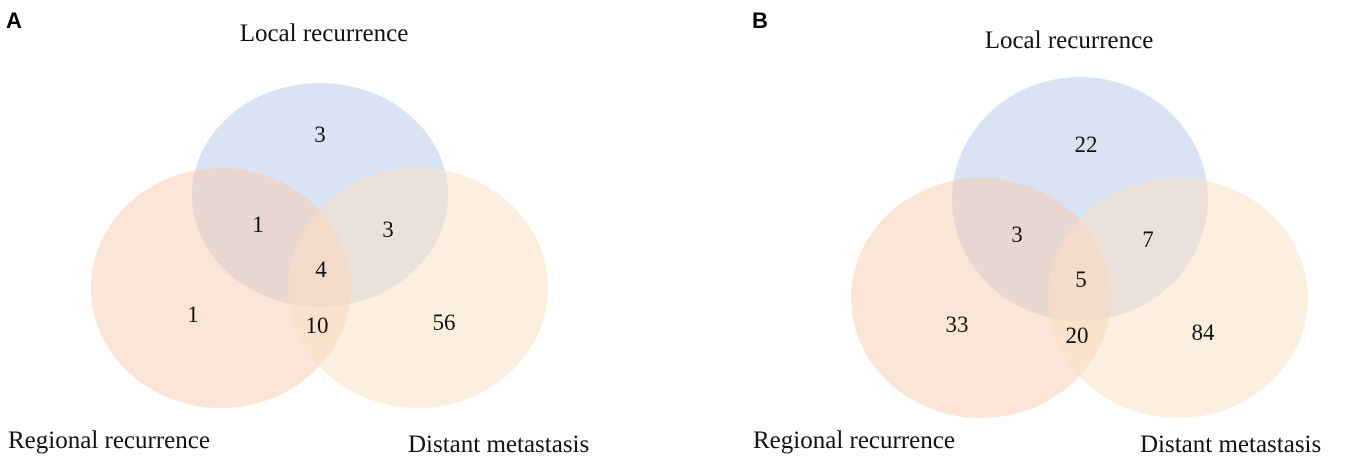  Describe the element at coordinates (444, 322) in the screenshot. I see `panel-a-count-distant-only: 56` at that location.